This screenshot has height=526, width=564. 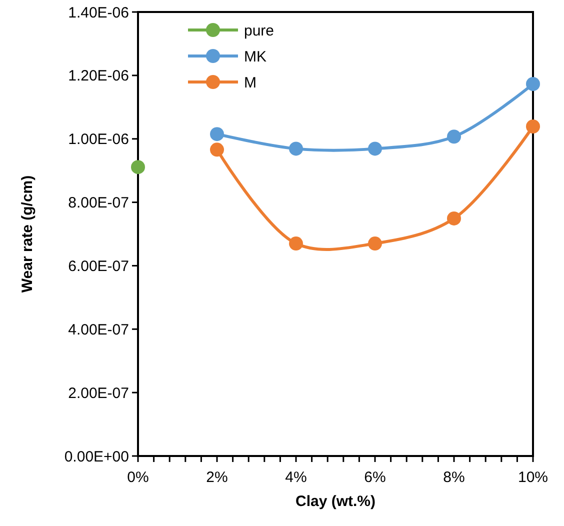 I want to click on y-tick-label: 1.40E-06, so click(x=98, y=13).